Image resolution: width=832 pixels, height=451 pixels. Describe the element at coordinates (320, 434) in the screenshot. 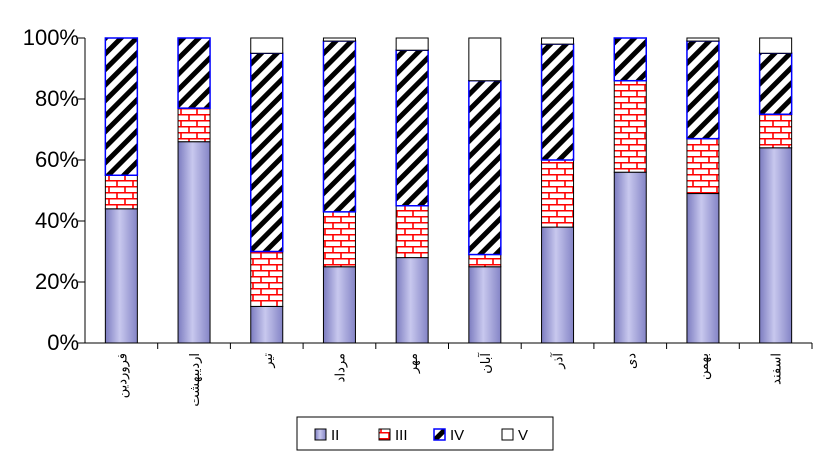

I see `legend-swatch-ii` at that location.